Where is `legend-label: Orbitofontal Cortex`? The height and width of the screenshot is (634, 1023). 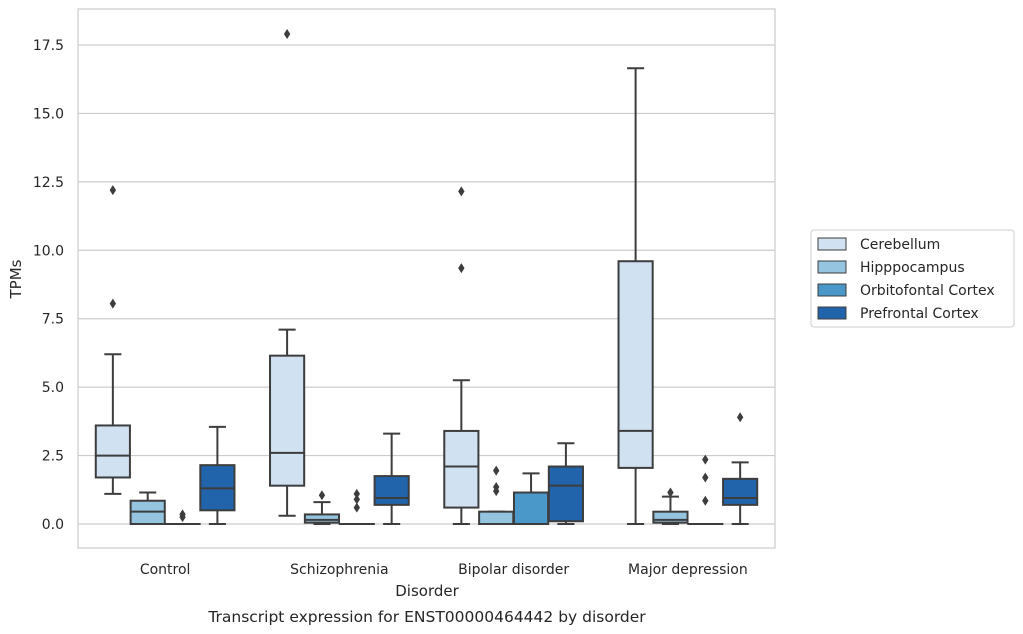
legend-label: Orbitofontal Cortex is located at coordinates (927, 291).